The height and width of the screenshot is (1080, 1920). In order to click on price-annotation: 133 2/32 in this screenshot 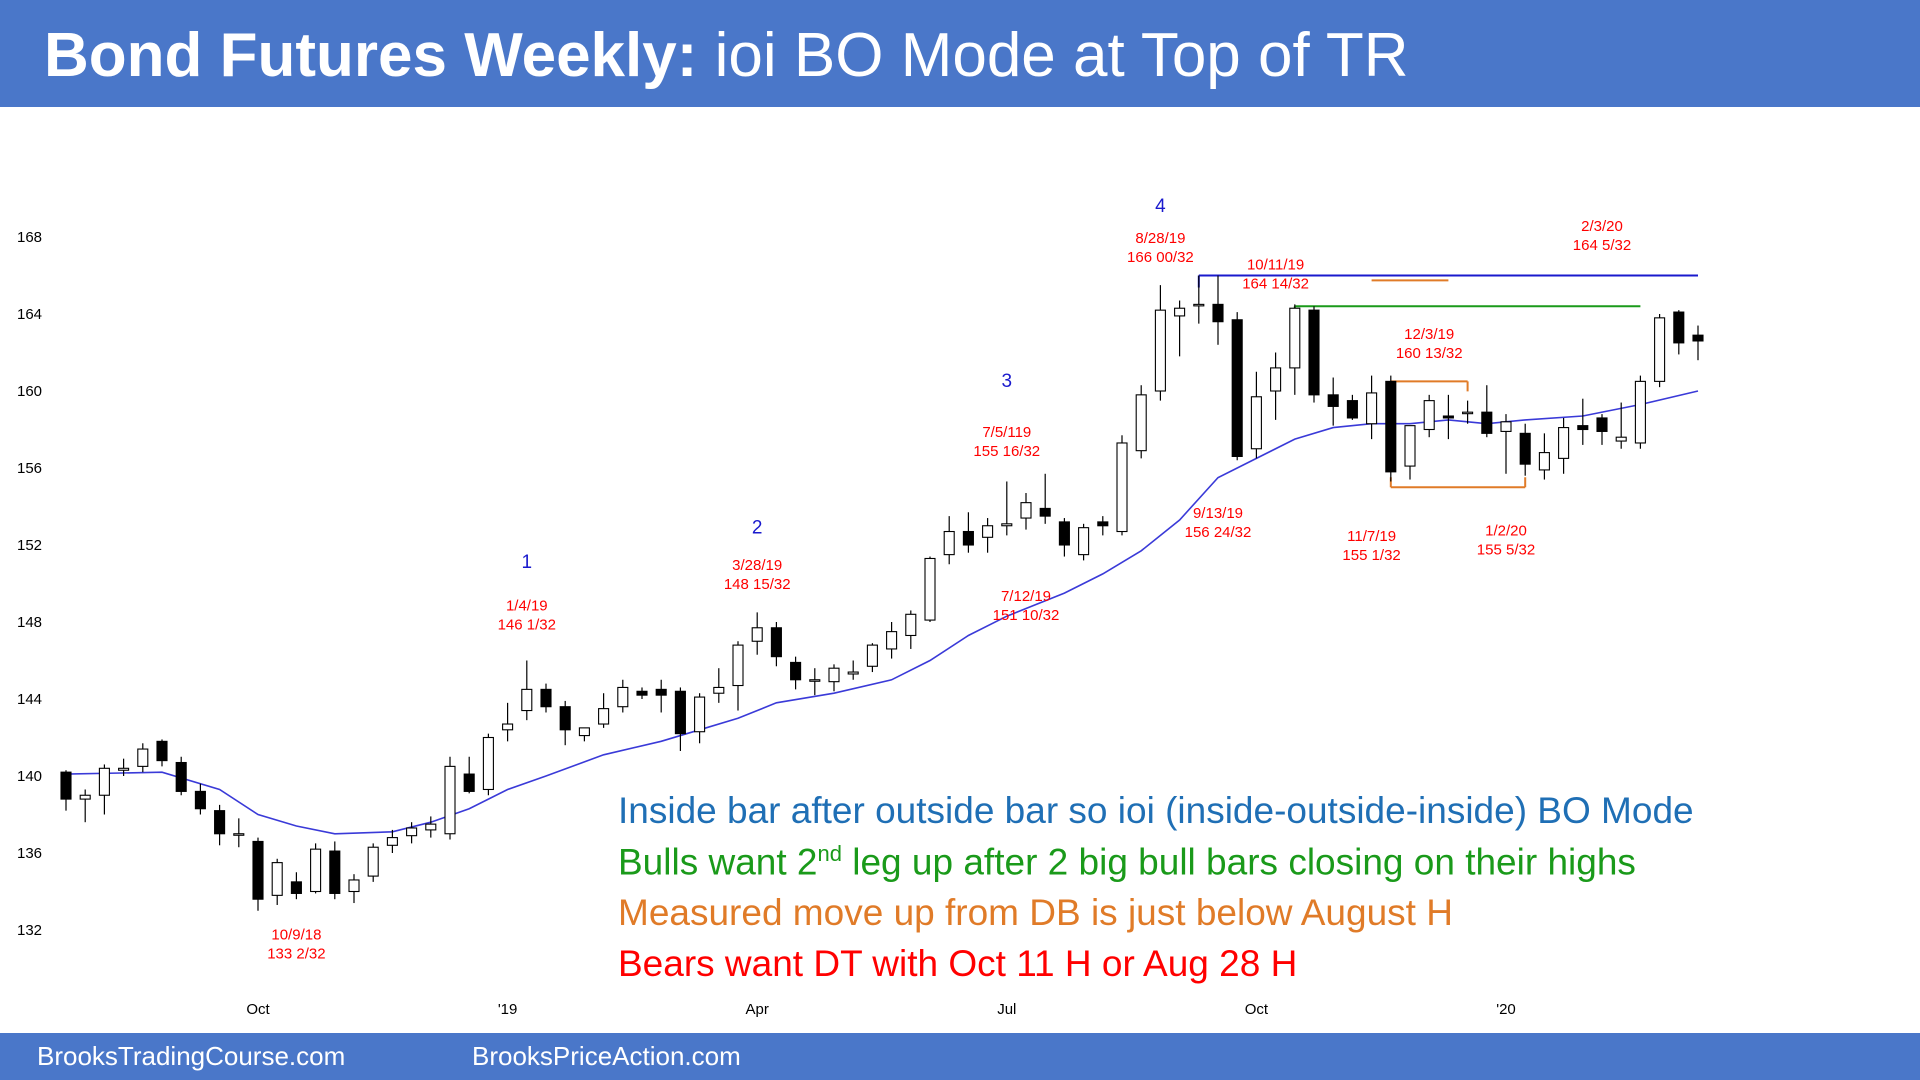, I will do `click(296, 954)`.